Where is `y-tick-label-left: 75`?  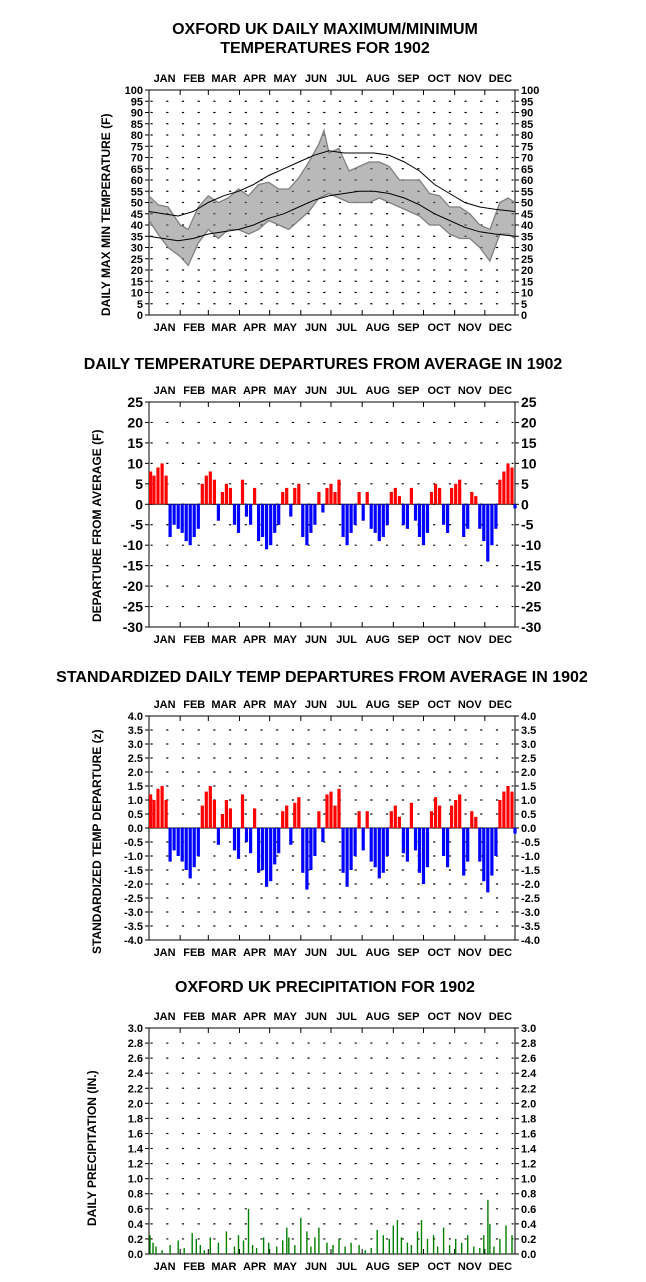
y-tick-label-left: 75 is located at coordinates (137, 147).